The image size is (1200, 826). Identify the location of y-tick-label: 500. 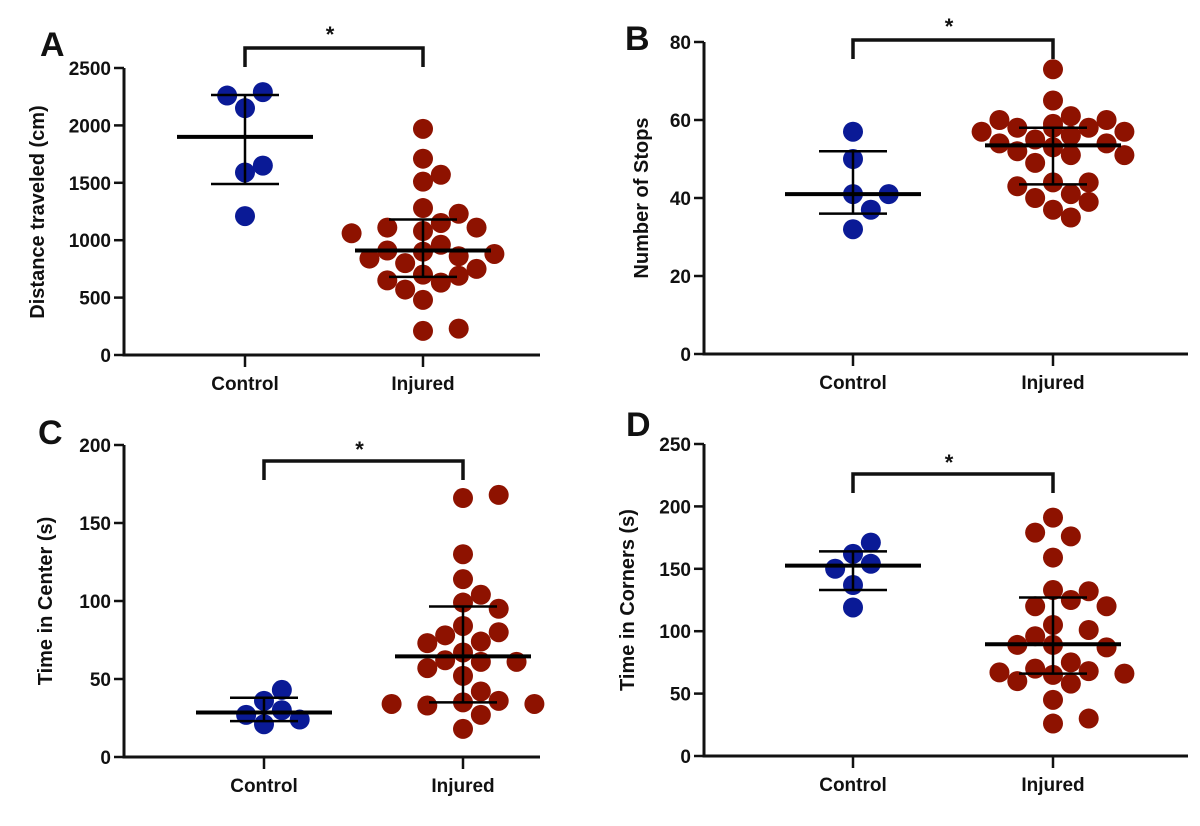
(95, 299).